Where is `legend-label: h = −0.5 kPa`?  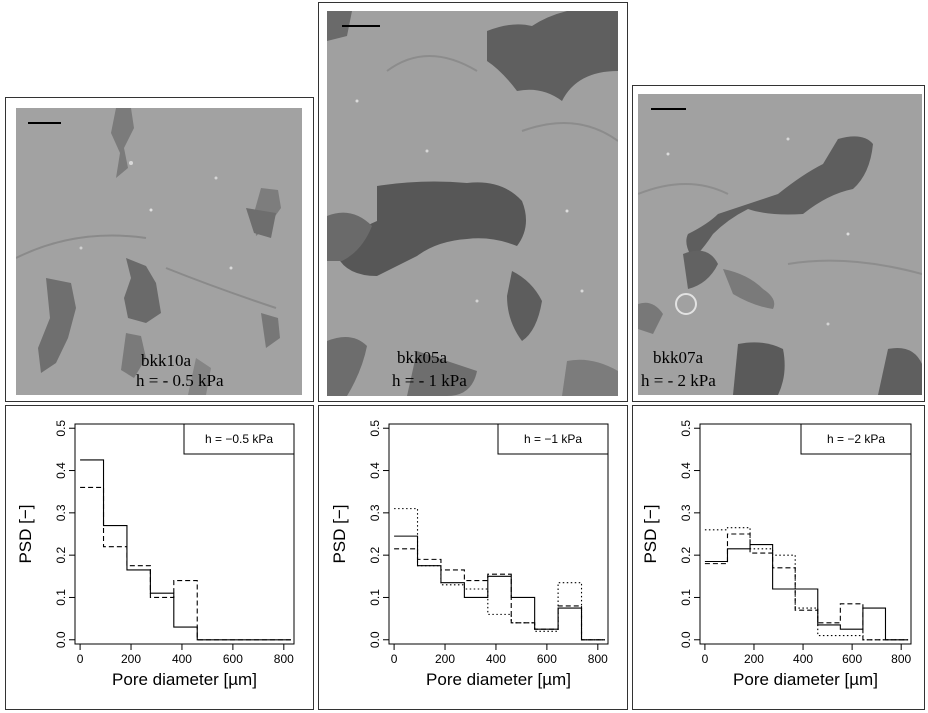 legend-label: h = −0.5 kPa is located at coordinates (239, 439).